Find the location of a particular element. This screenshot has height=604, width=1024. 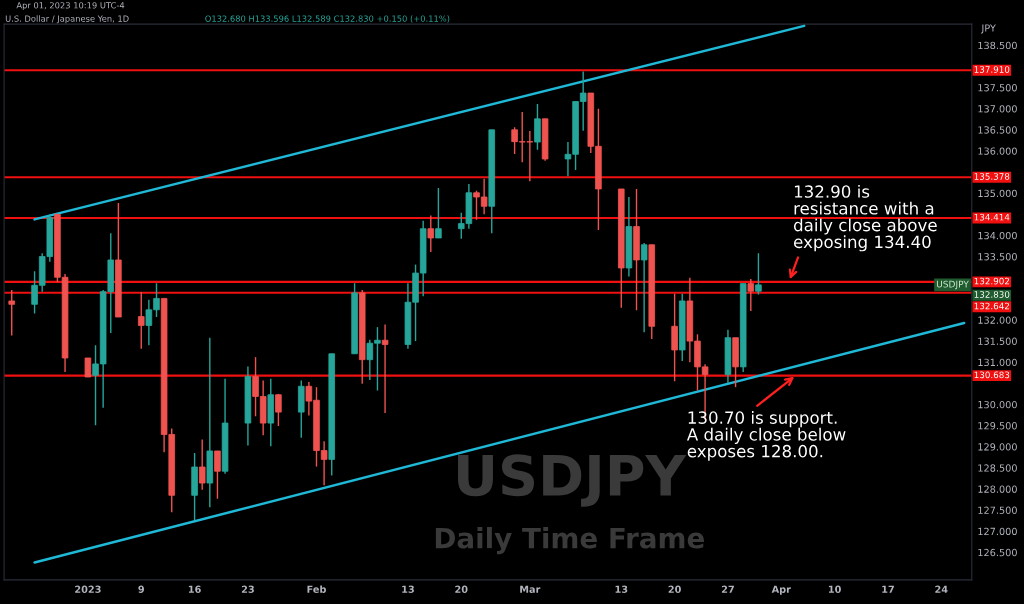

ref-line-label: 135.378 is located at coordinates (992, 176).